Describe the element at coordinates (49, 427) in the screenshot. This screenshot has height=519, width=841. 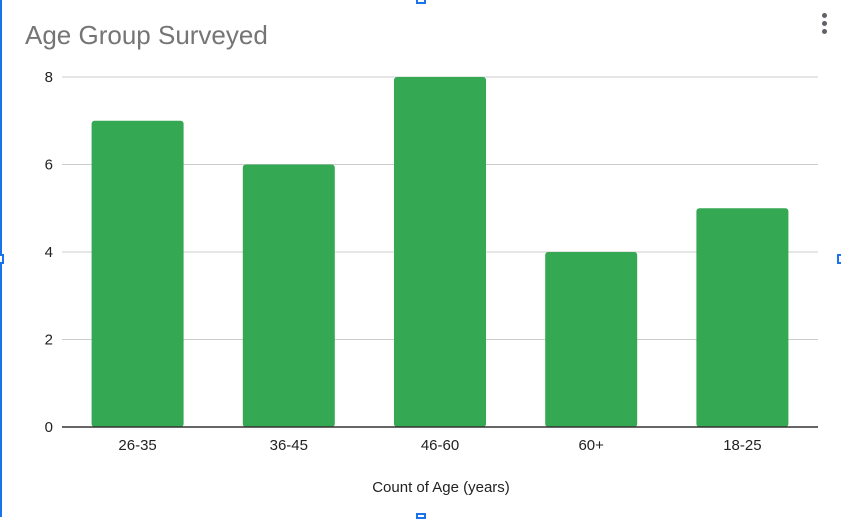
I see `y-tick-label: 0` at that location.